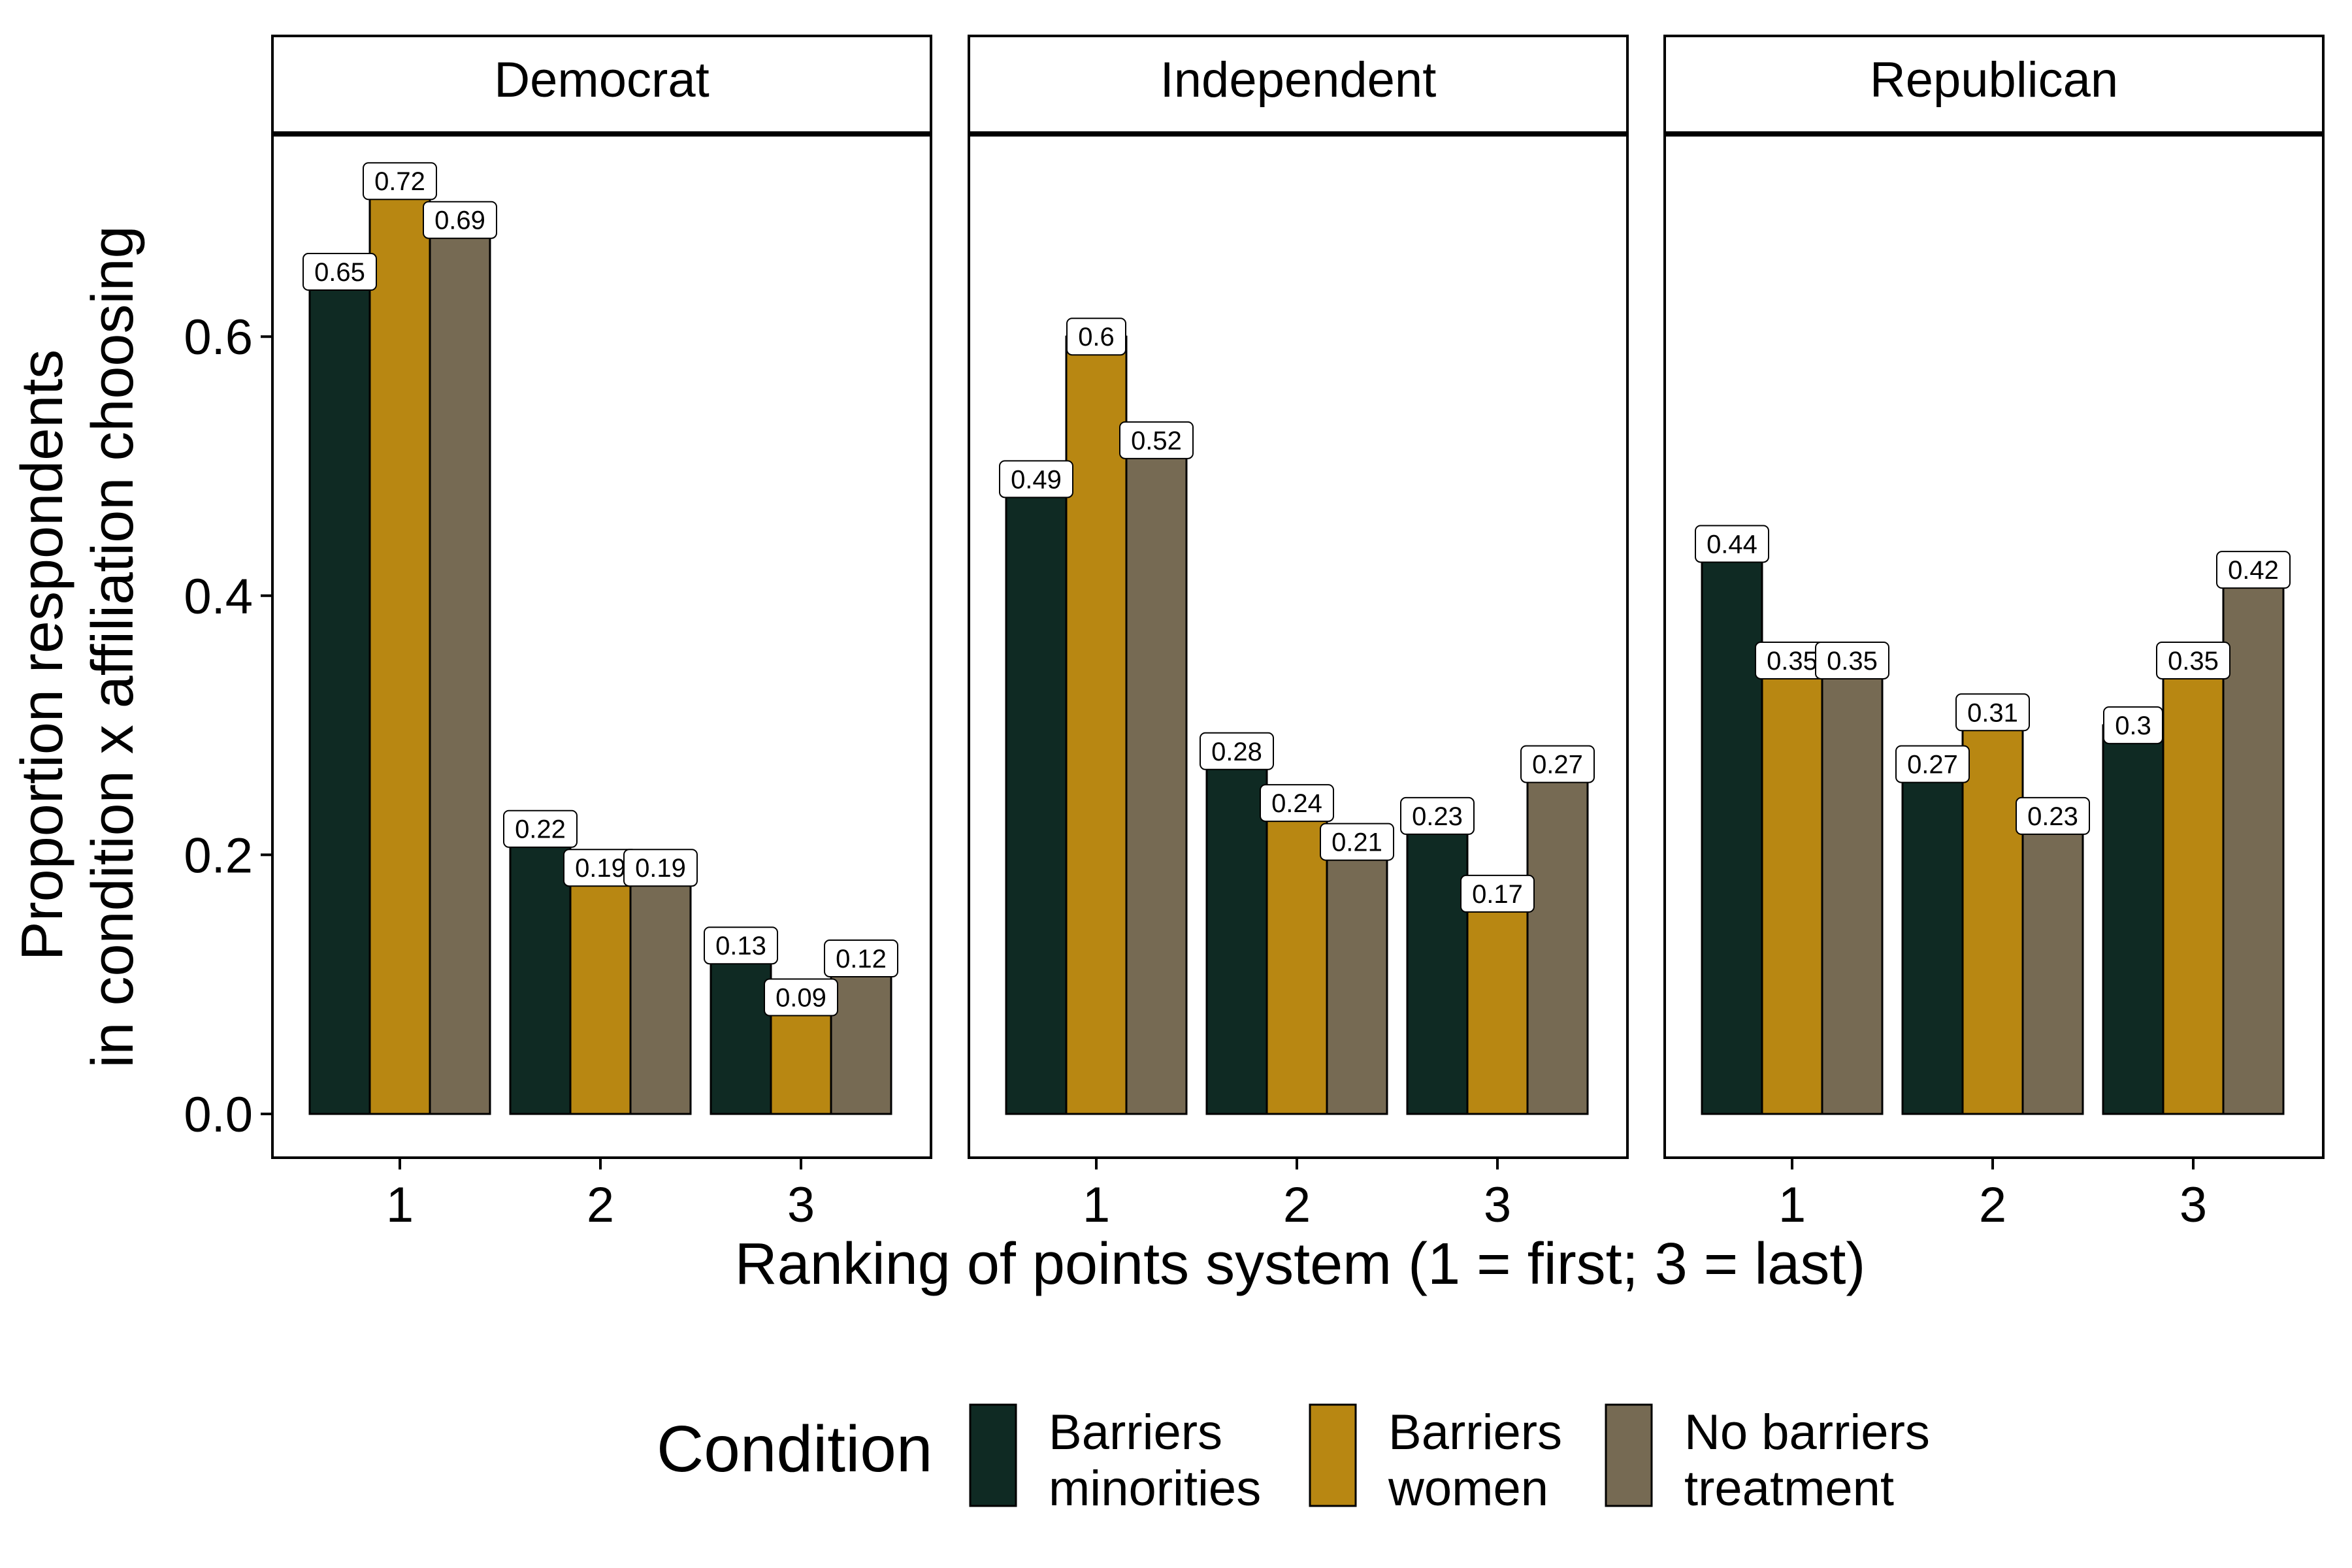 Image resolution: width=2352 pixels, height=1568 pixels. I want to click on legend-label: Barriers minorities, so click(1155, 1460).